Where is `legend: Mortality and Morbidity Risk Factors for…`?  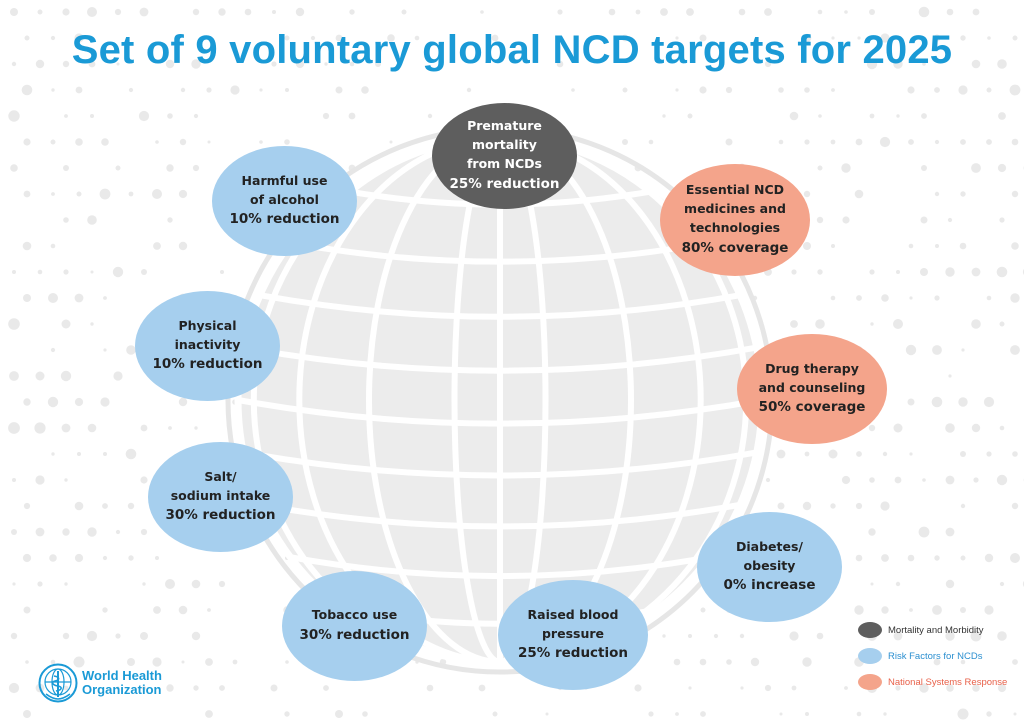
legend: Mortality and Morbidity Risk Factors for… is located at coordinates (938, 659).